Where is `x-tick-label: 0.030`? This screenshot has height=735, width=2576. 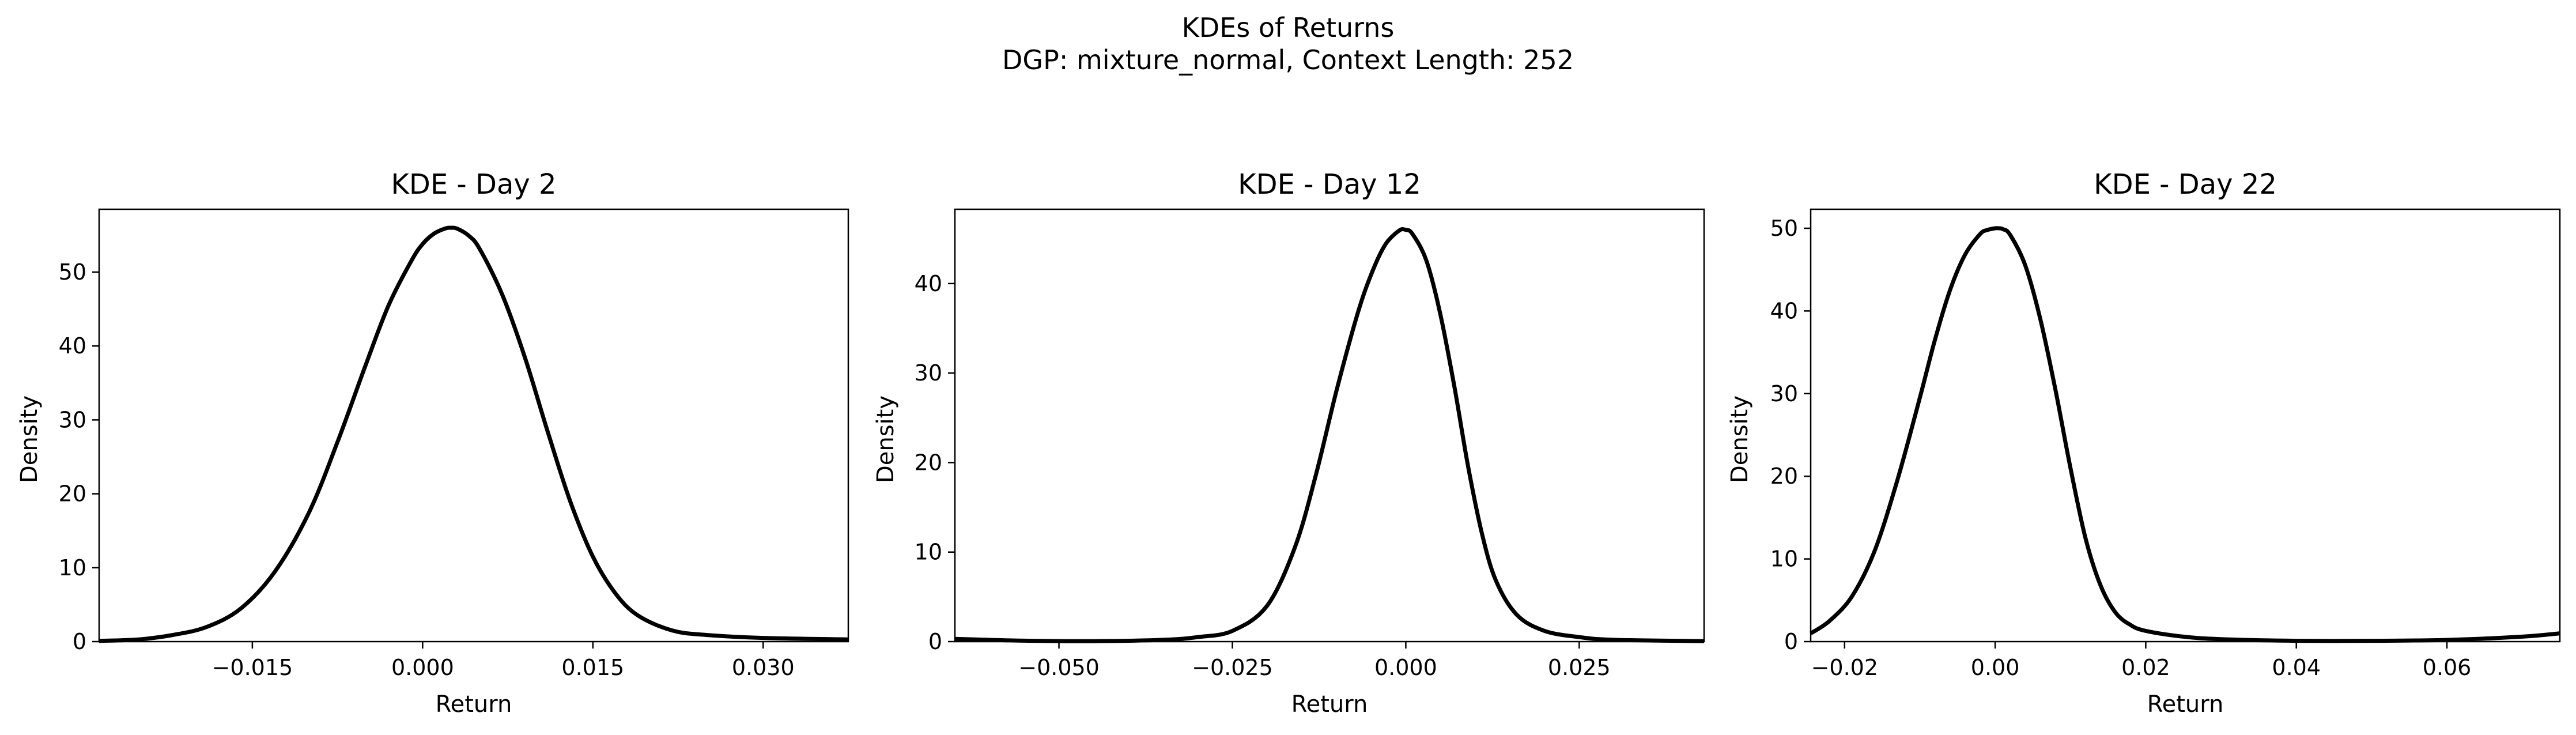
x-tick-label: 0.030 is located at coordinates (763, 667).